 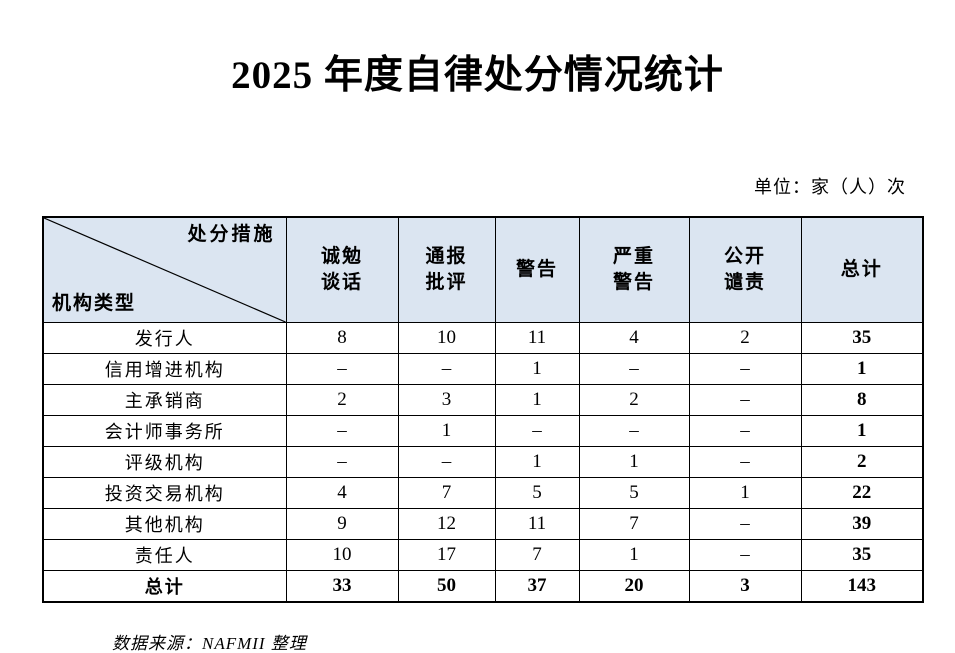 What do you see at coordinates (231, 234) in the screenshot?
I see `corner-label-measures: 处分措施` at bounding box center [231, 234].